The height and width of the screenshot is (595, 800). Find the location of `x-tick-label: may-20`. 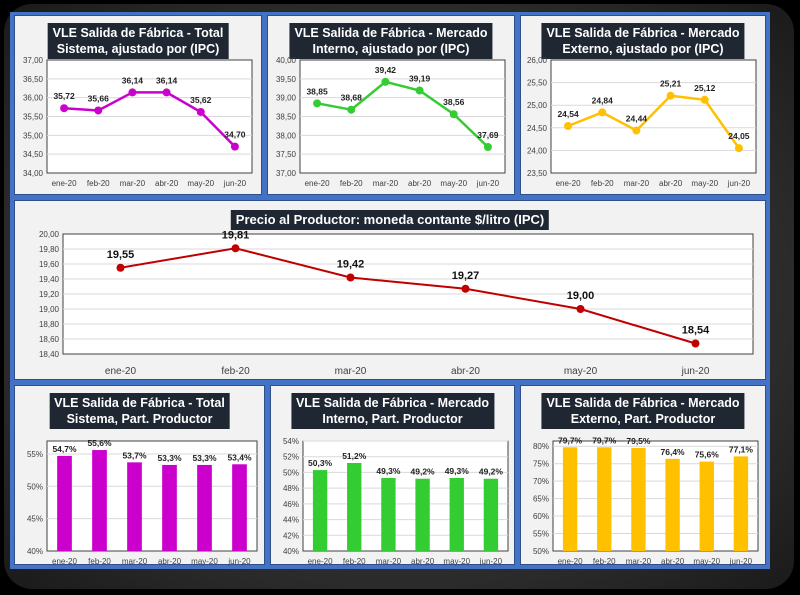

x-tick-label: may-20 is located at coordinates (706, 561).